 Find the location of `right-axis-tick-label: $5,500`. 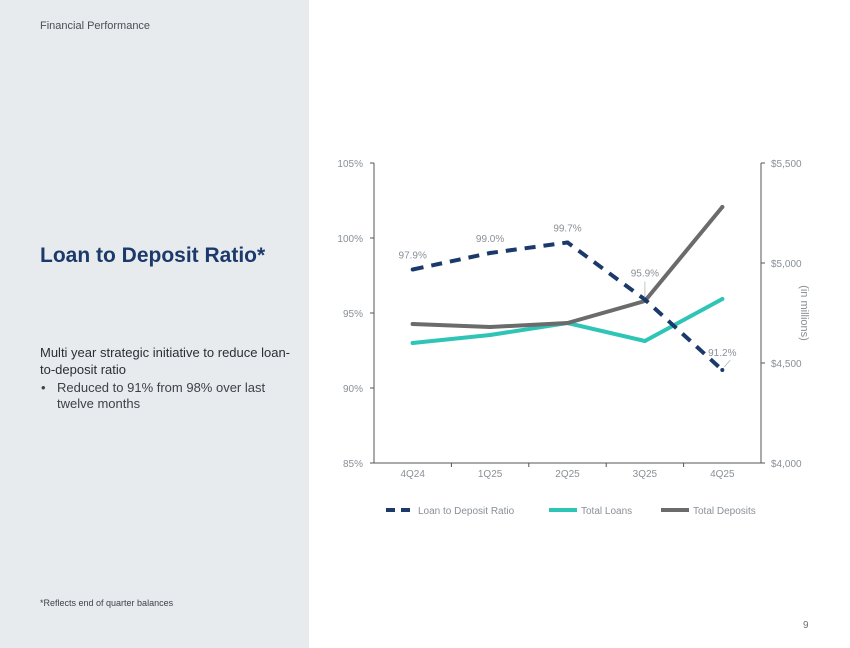

right-axis-tick-label: $5,500 is located at coordinates (786, 164).